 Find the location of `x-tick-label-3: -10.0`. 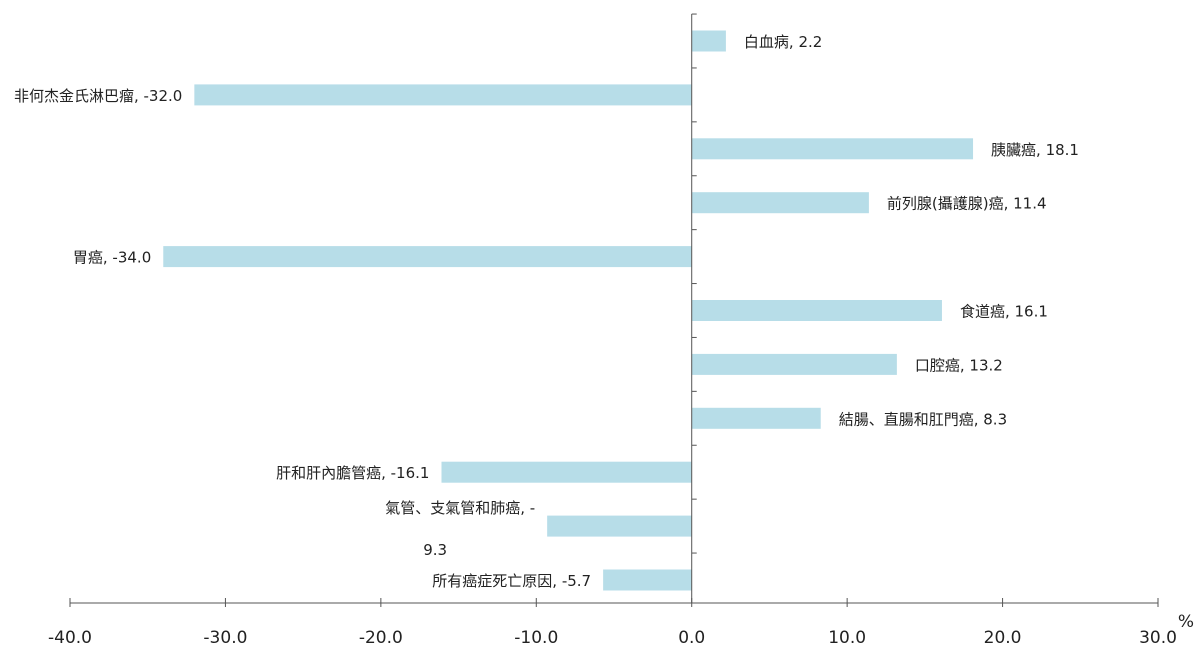

x-tick-label-3: -10.0 is located at coordinates (536, 638).